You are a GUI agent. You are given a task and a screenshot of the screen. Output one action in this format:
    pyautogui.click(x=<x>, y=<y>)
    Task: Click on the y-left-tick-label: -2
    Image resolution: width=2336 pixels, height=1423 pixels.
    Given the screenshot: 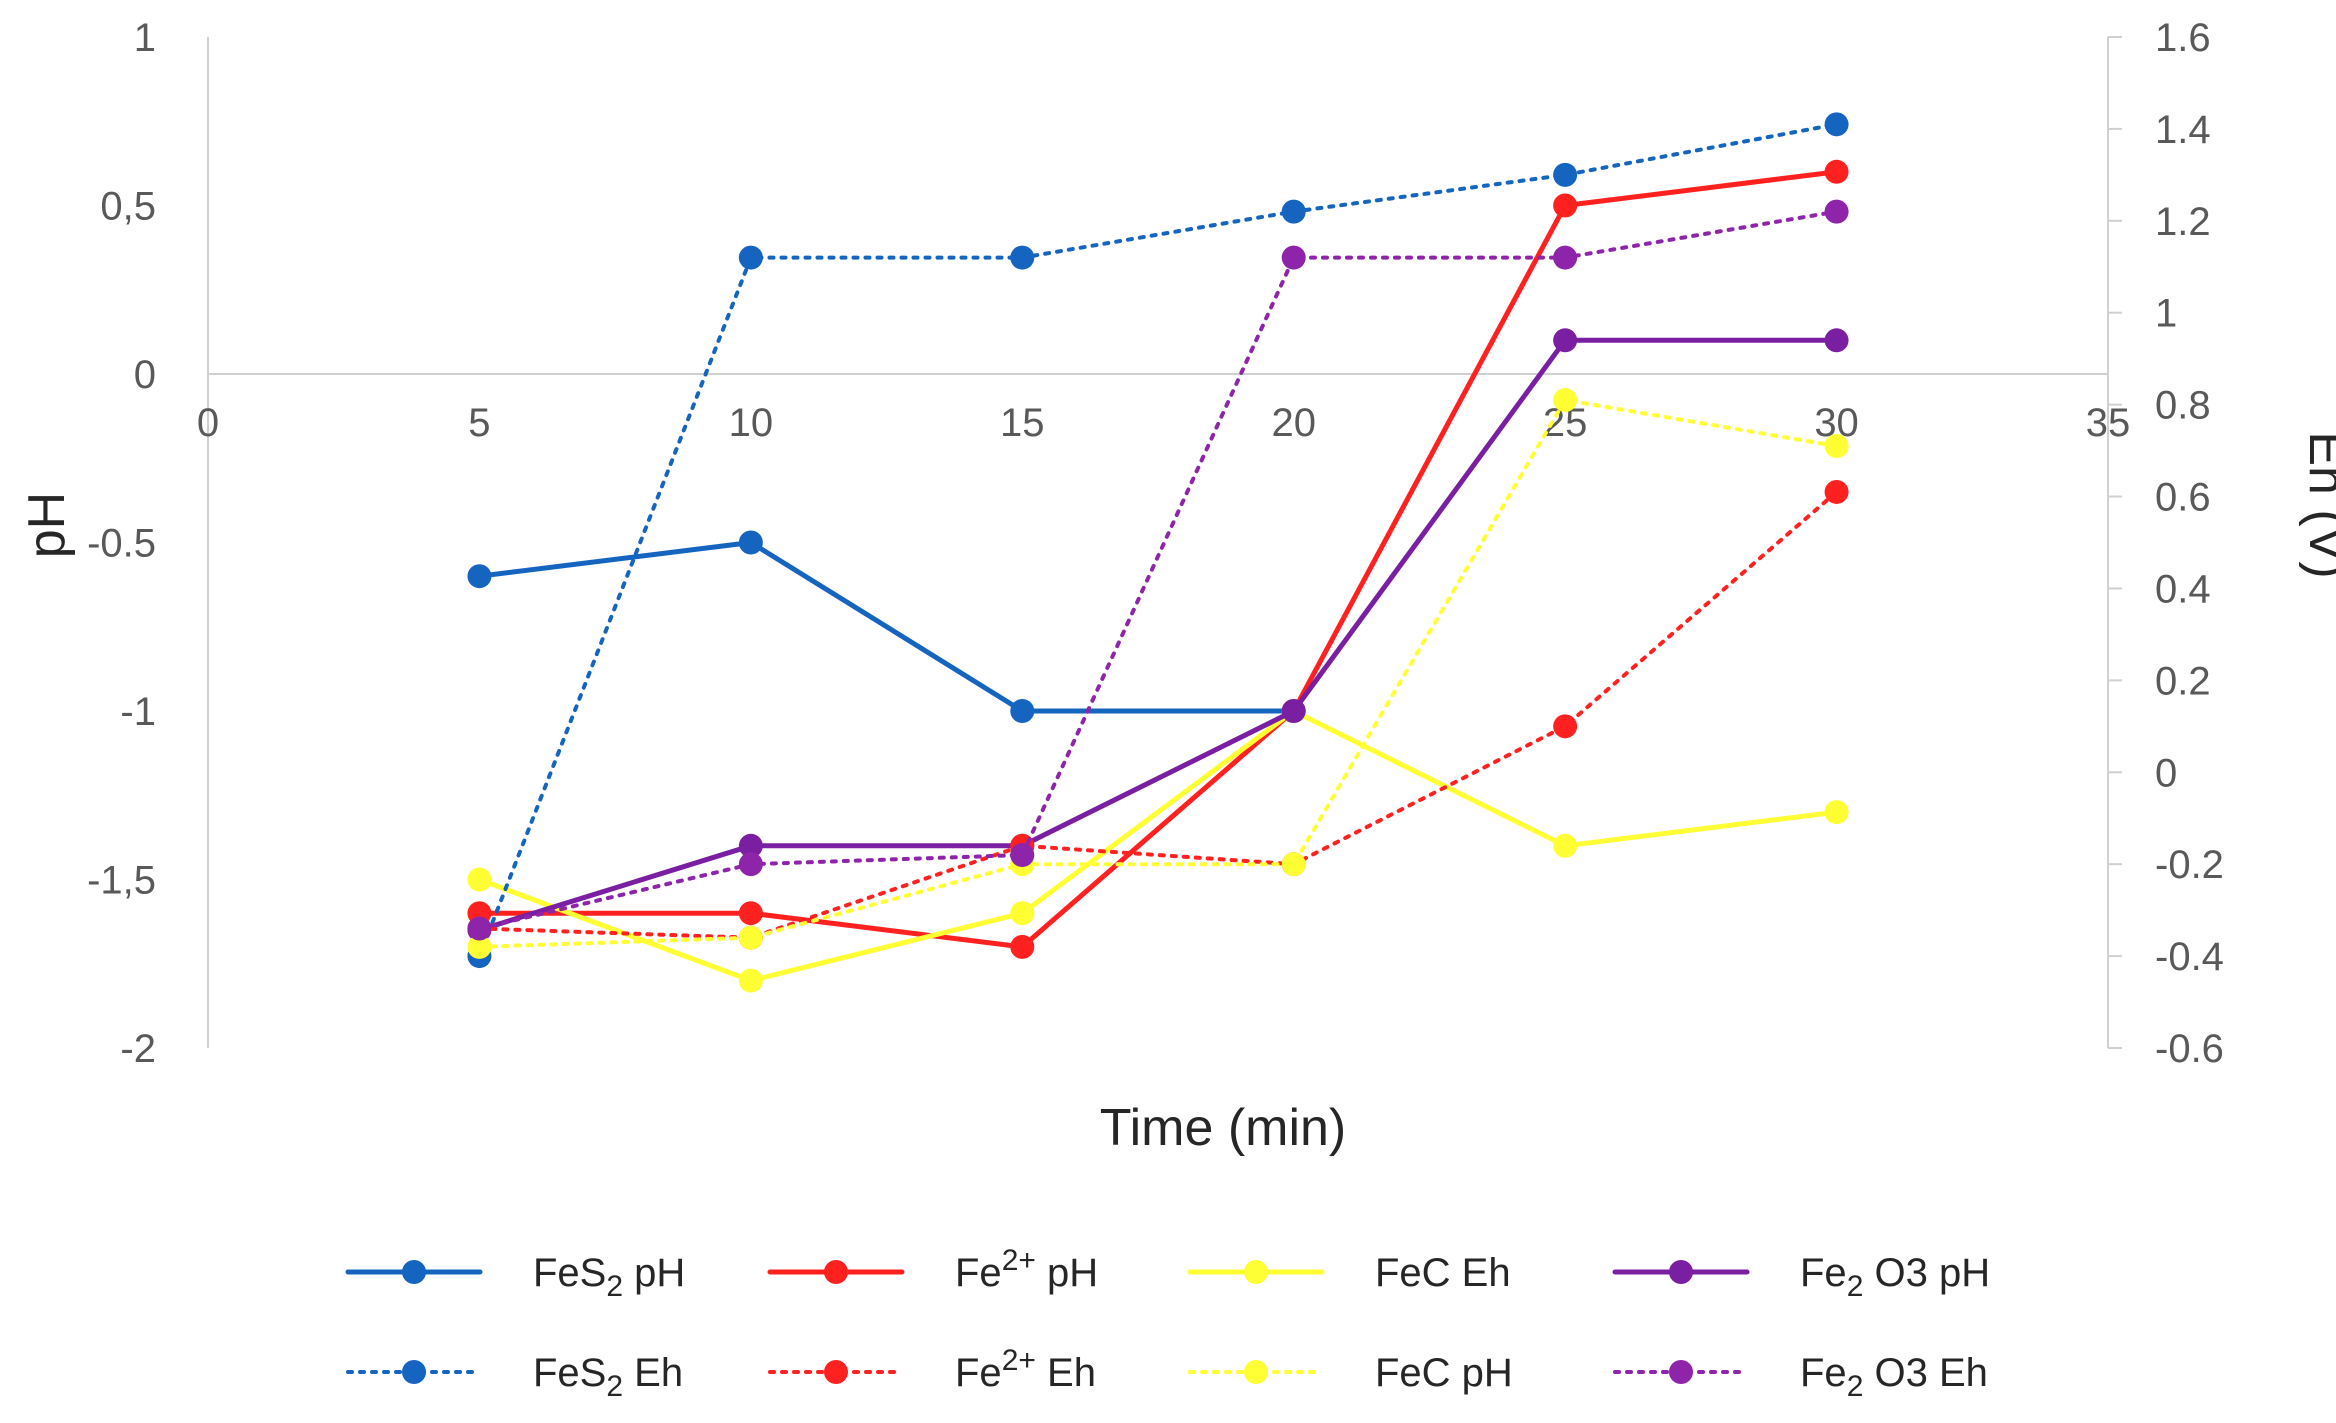 What is the action you would take?
    pyautogui.click(x=138, y=1049)
    